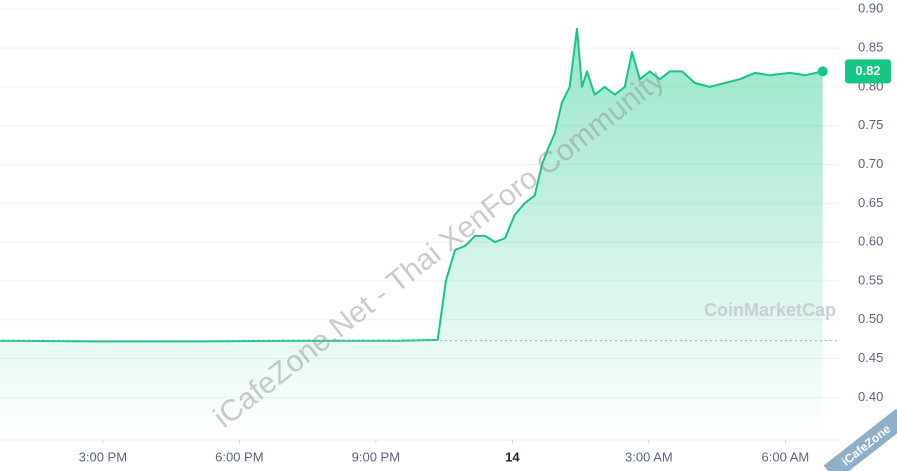 The height and width of the screenshot is (471, 897). Describe the element at coordinates (866, 445) in the screenshot. I see `watermark: iCafeZone` at that location.